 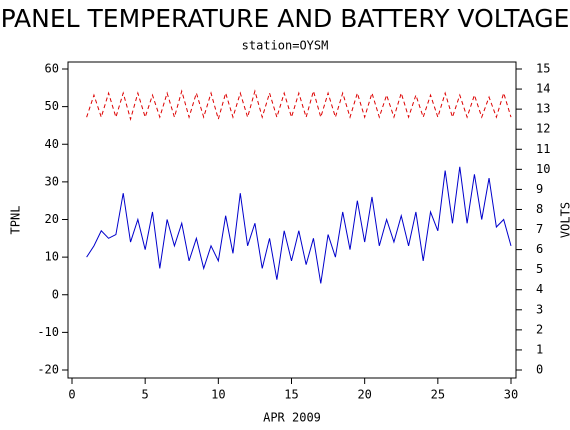 What do you see at coordinates (52, 219) in the screenshot?
I see `y-tick-label: 20` at bounding box center [52, 219].